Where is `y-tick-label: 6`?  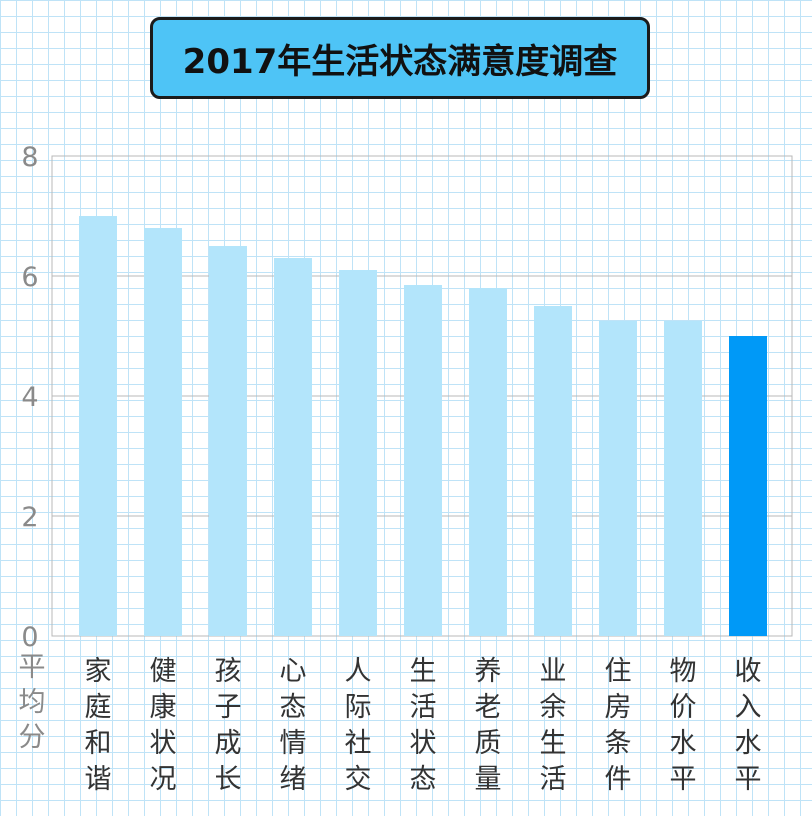
y-tick-label: 6 is located at coordinates (29, 277).